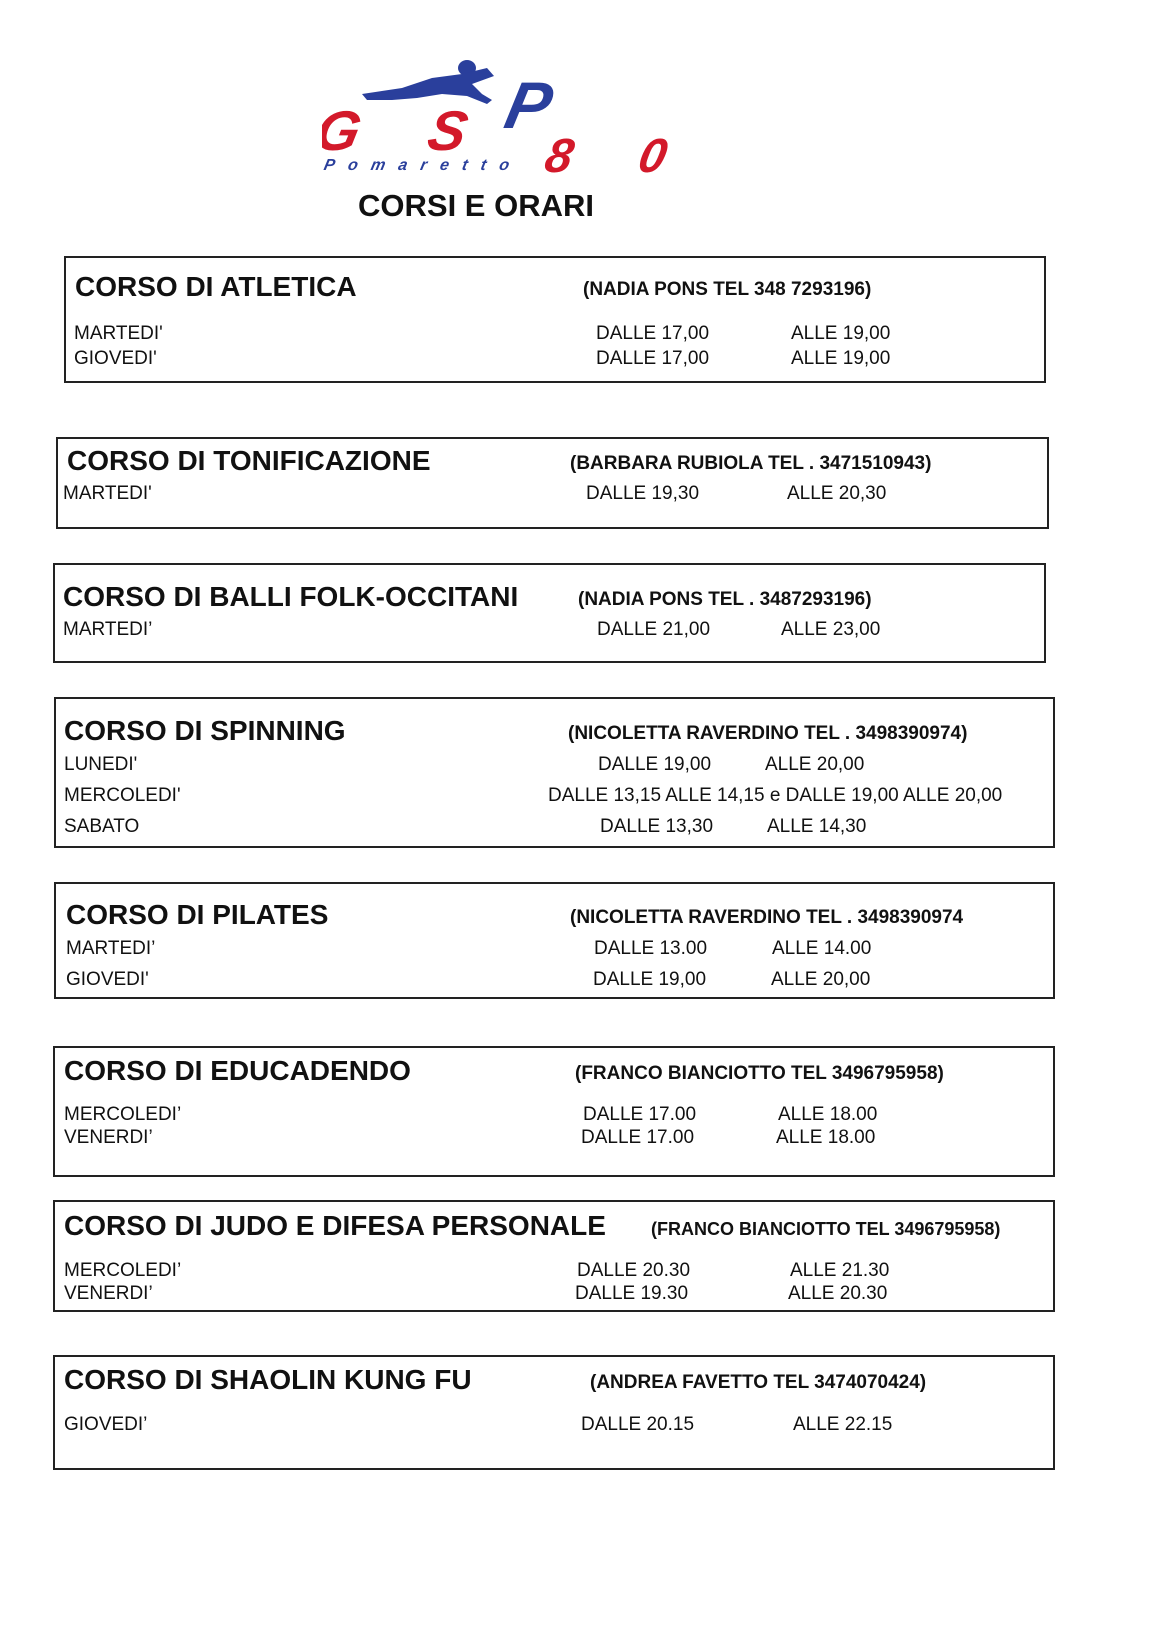  What do you see at coordinates (249, 460) in the screenshot?
I see `course-name: CORSO DI TONIFICAZIONE` at bounding box center [249, 460].